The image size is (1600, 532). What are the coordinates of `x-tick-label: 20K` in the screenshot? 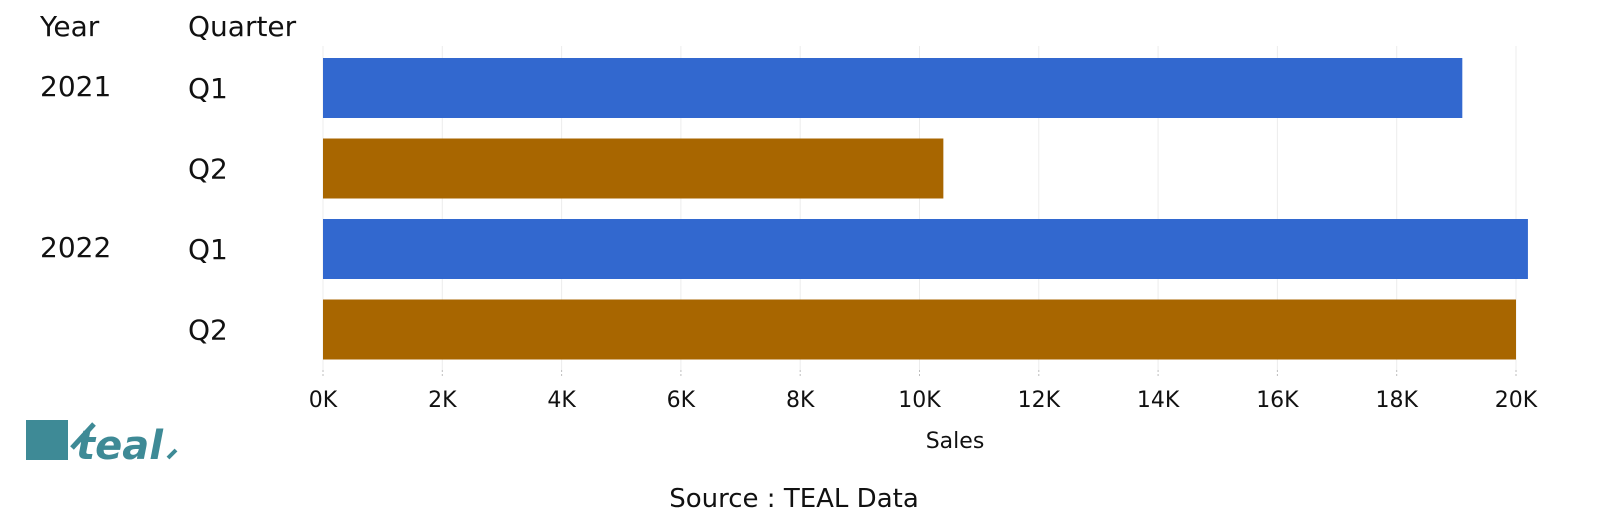 It's located at (1516, 400).